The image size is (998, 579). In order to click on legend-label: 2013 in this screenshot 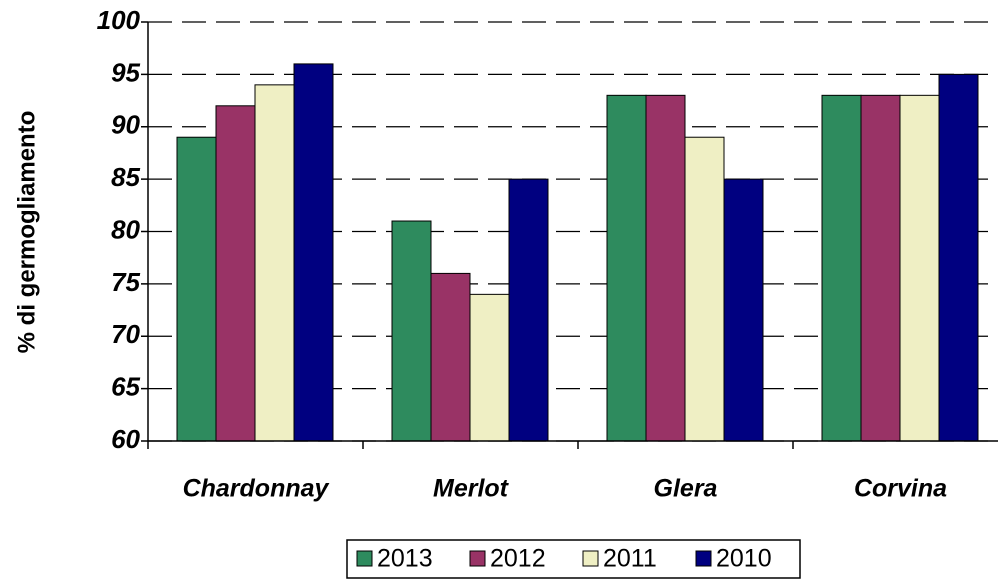, I will do `click(405, 559)`.